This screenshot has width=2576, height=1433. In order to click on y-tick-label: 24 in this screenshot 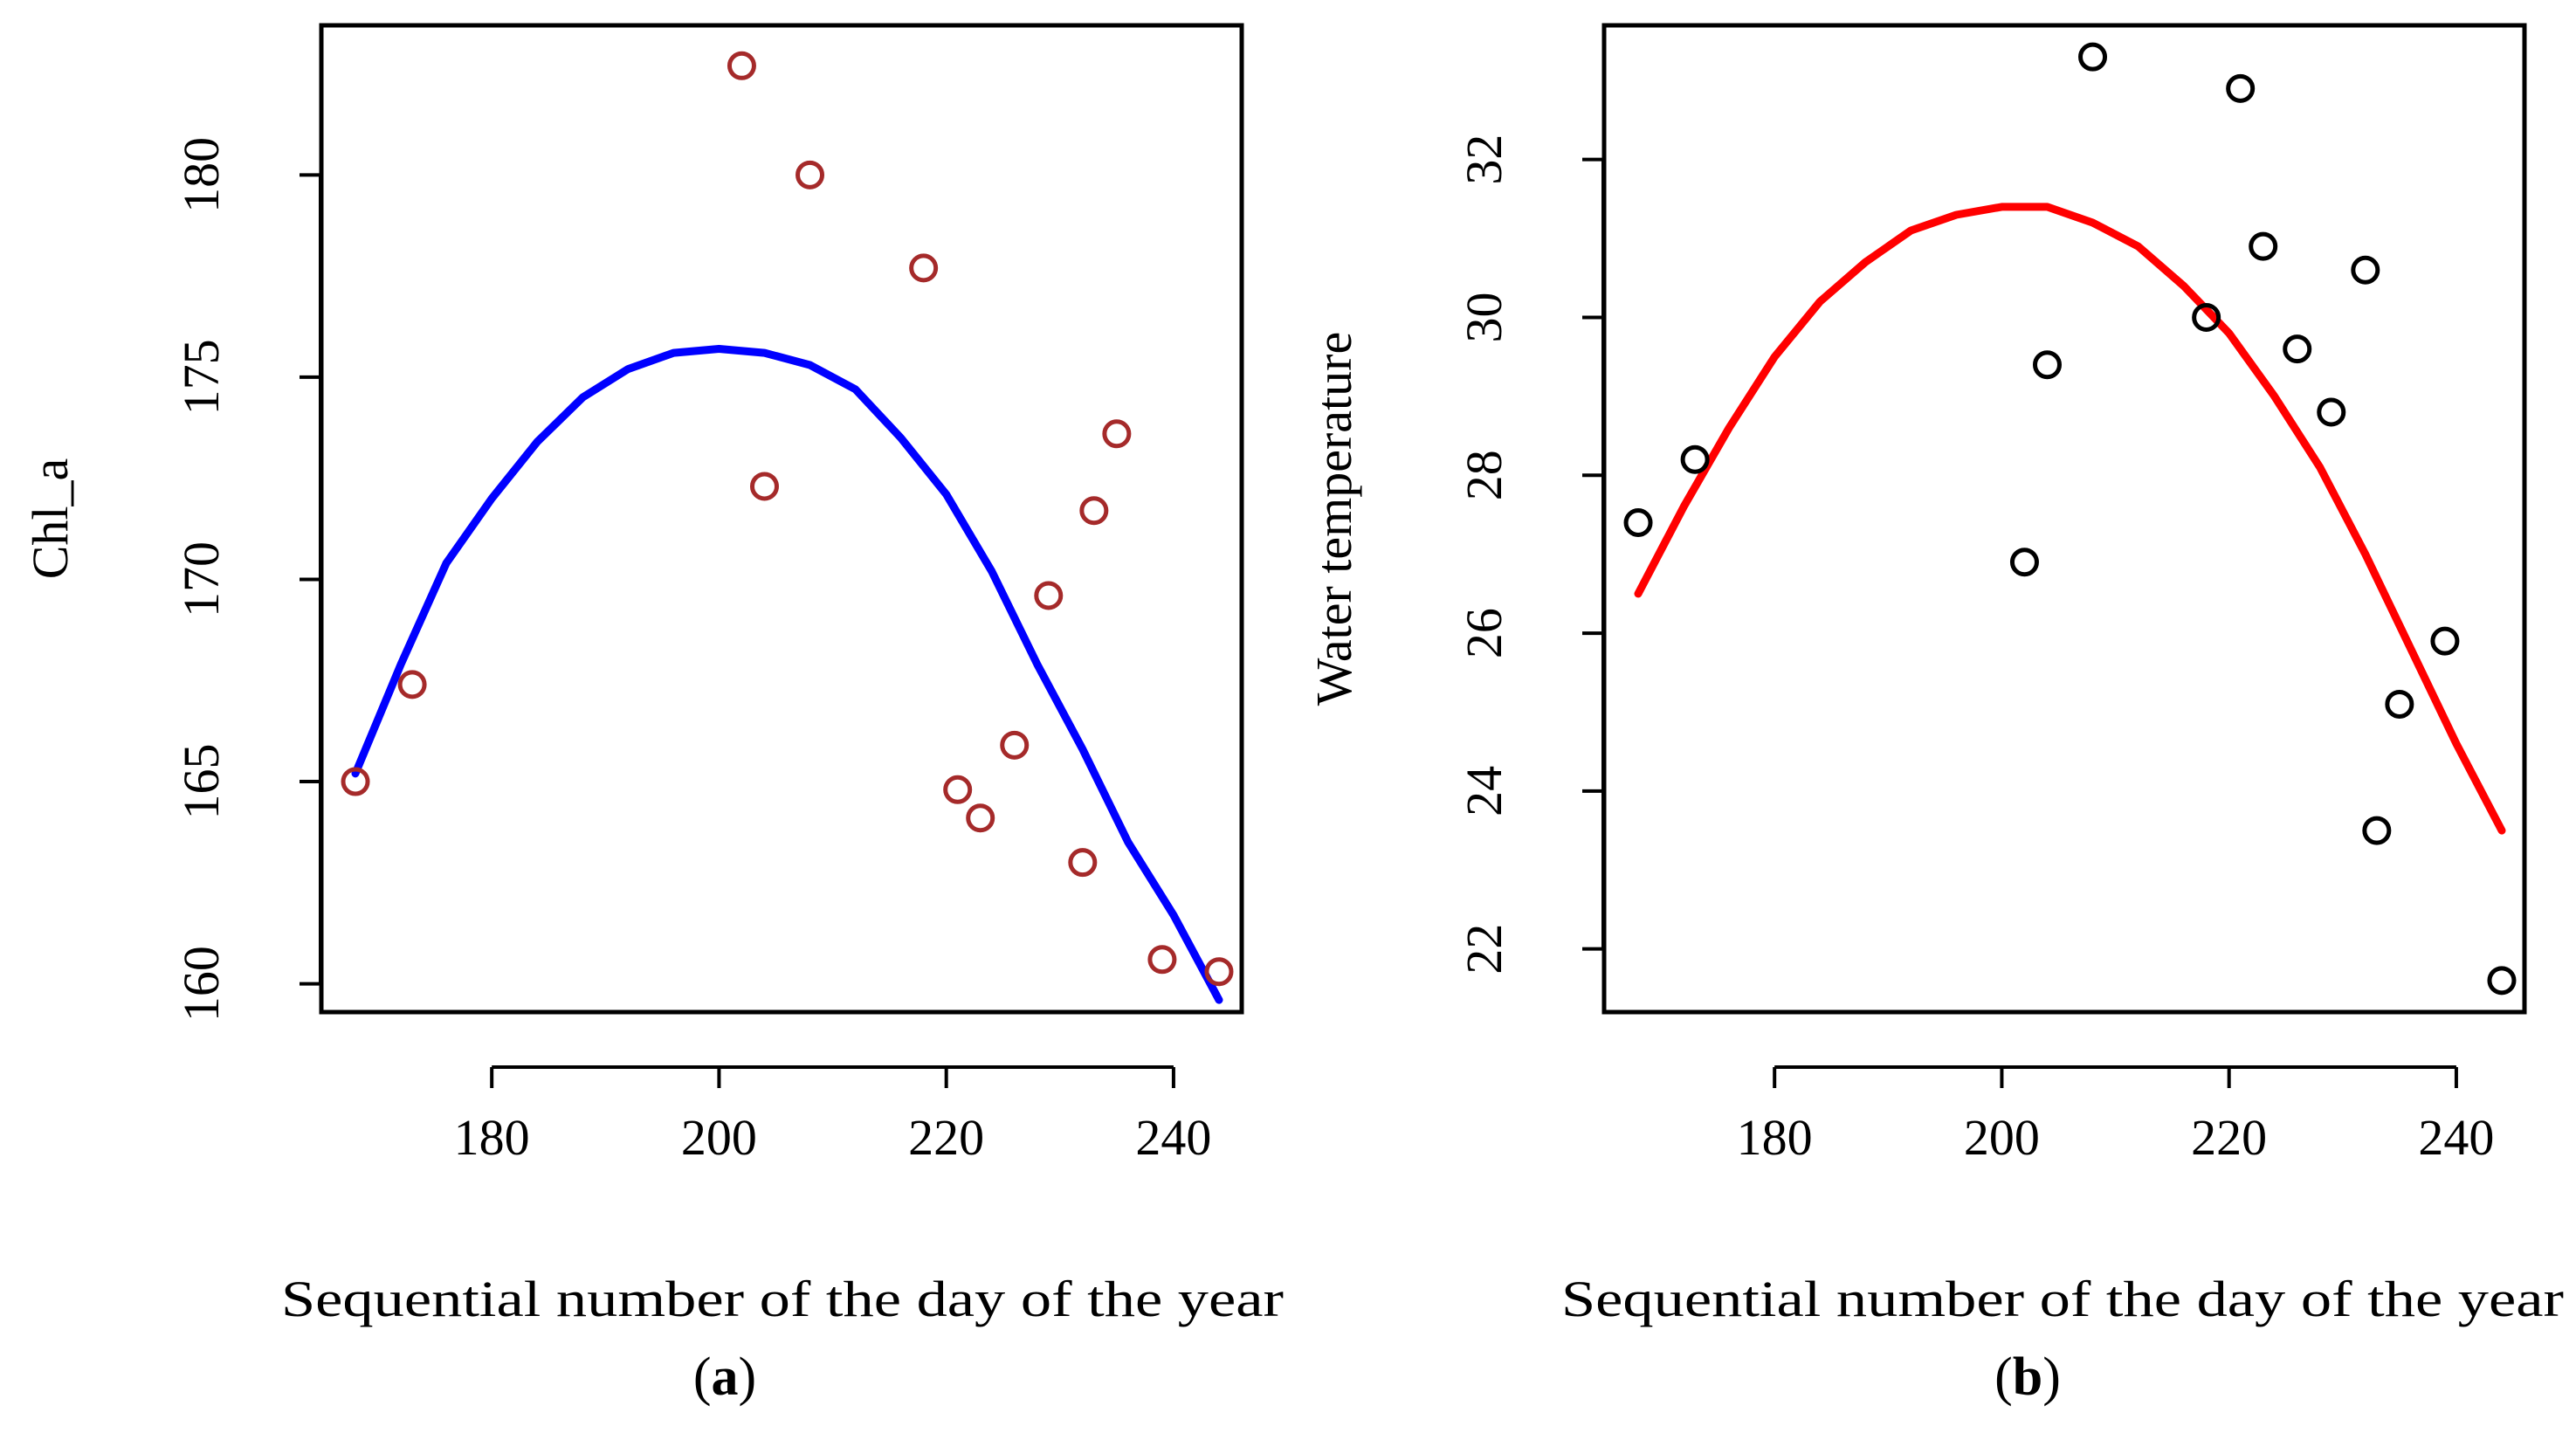, I will do `click(1484, 791)`.